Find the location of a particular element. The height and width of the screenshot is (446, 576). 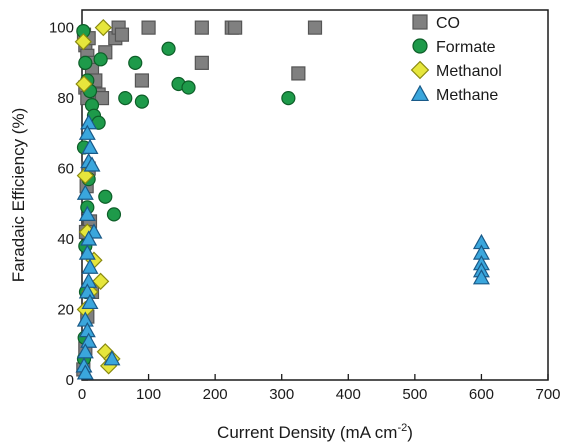

y-tick-label: 60 is located at coordinates (65, 169).